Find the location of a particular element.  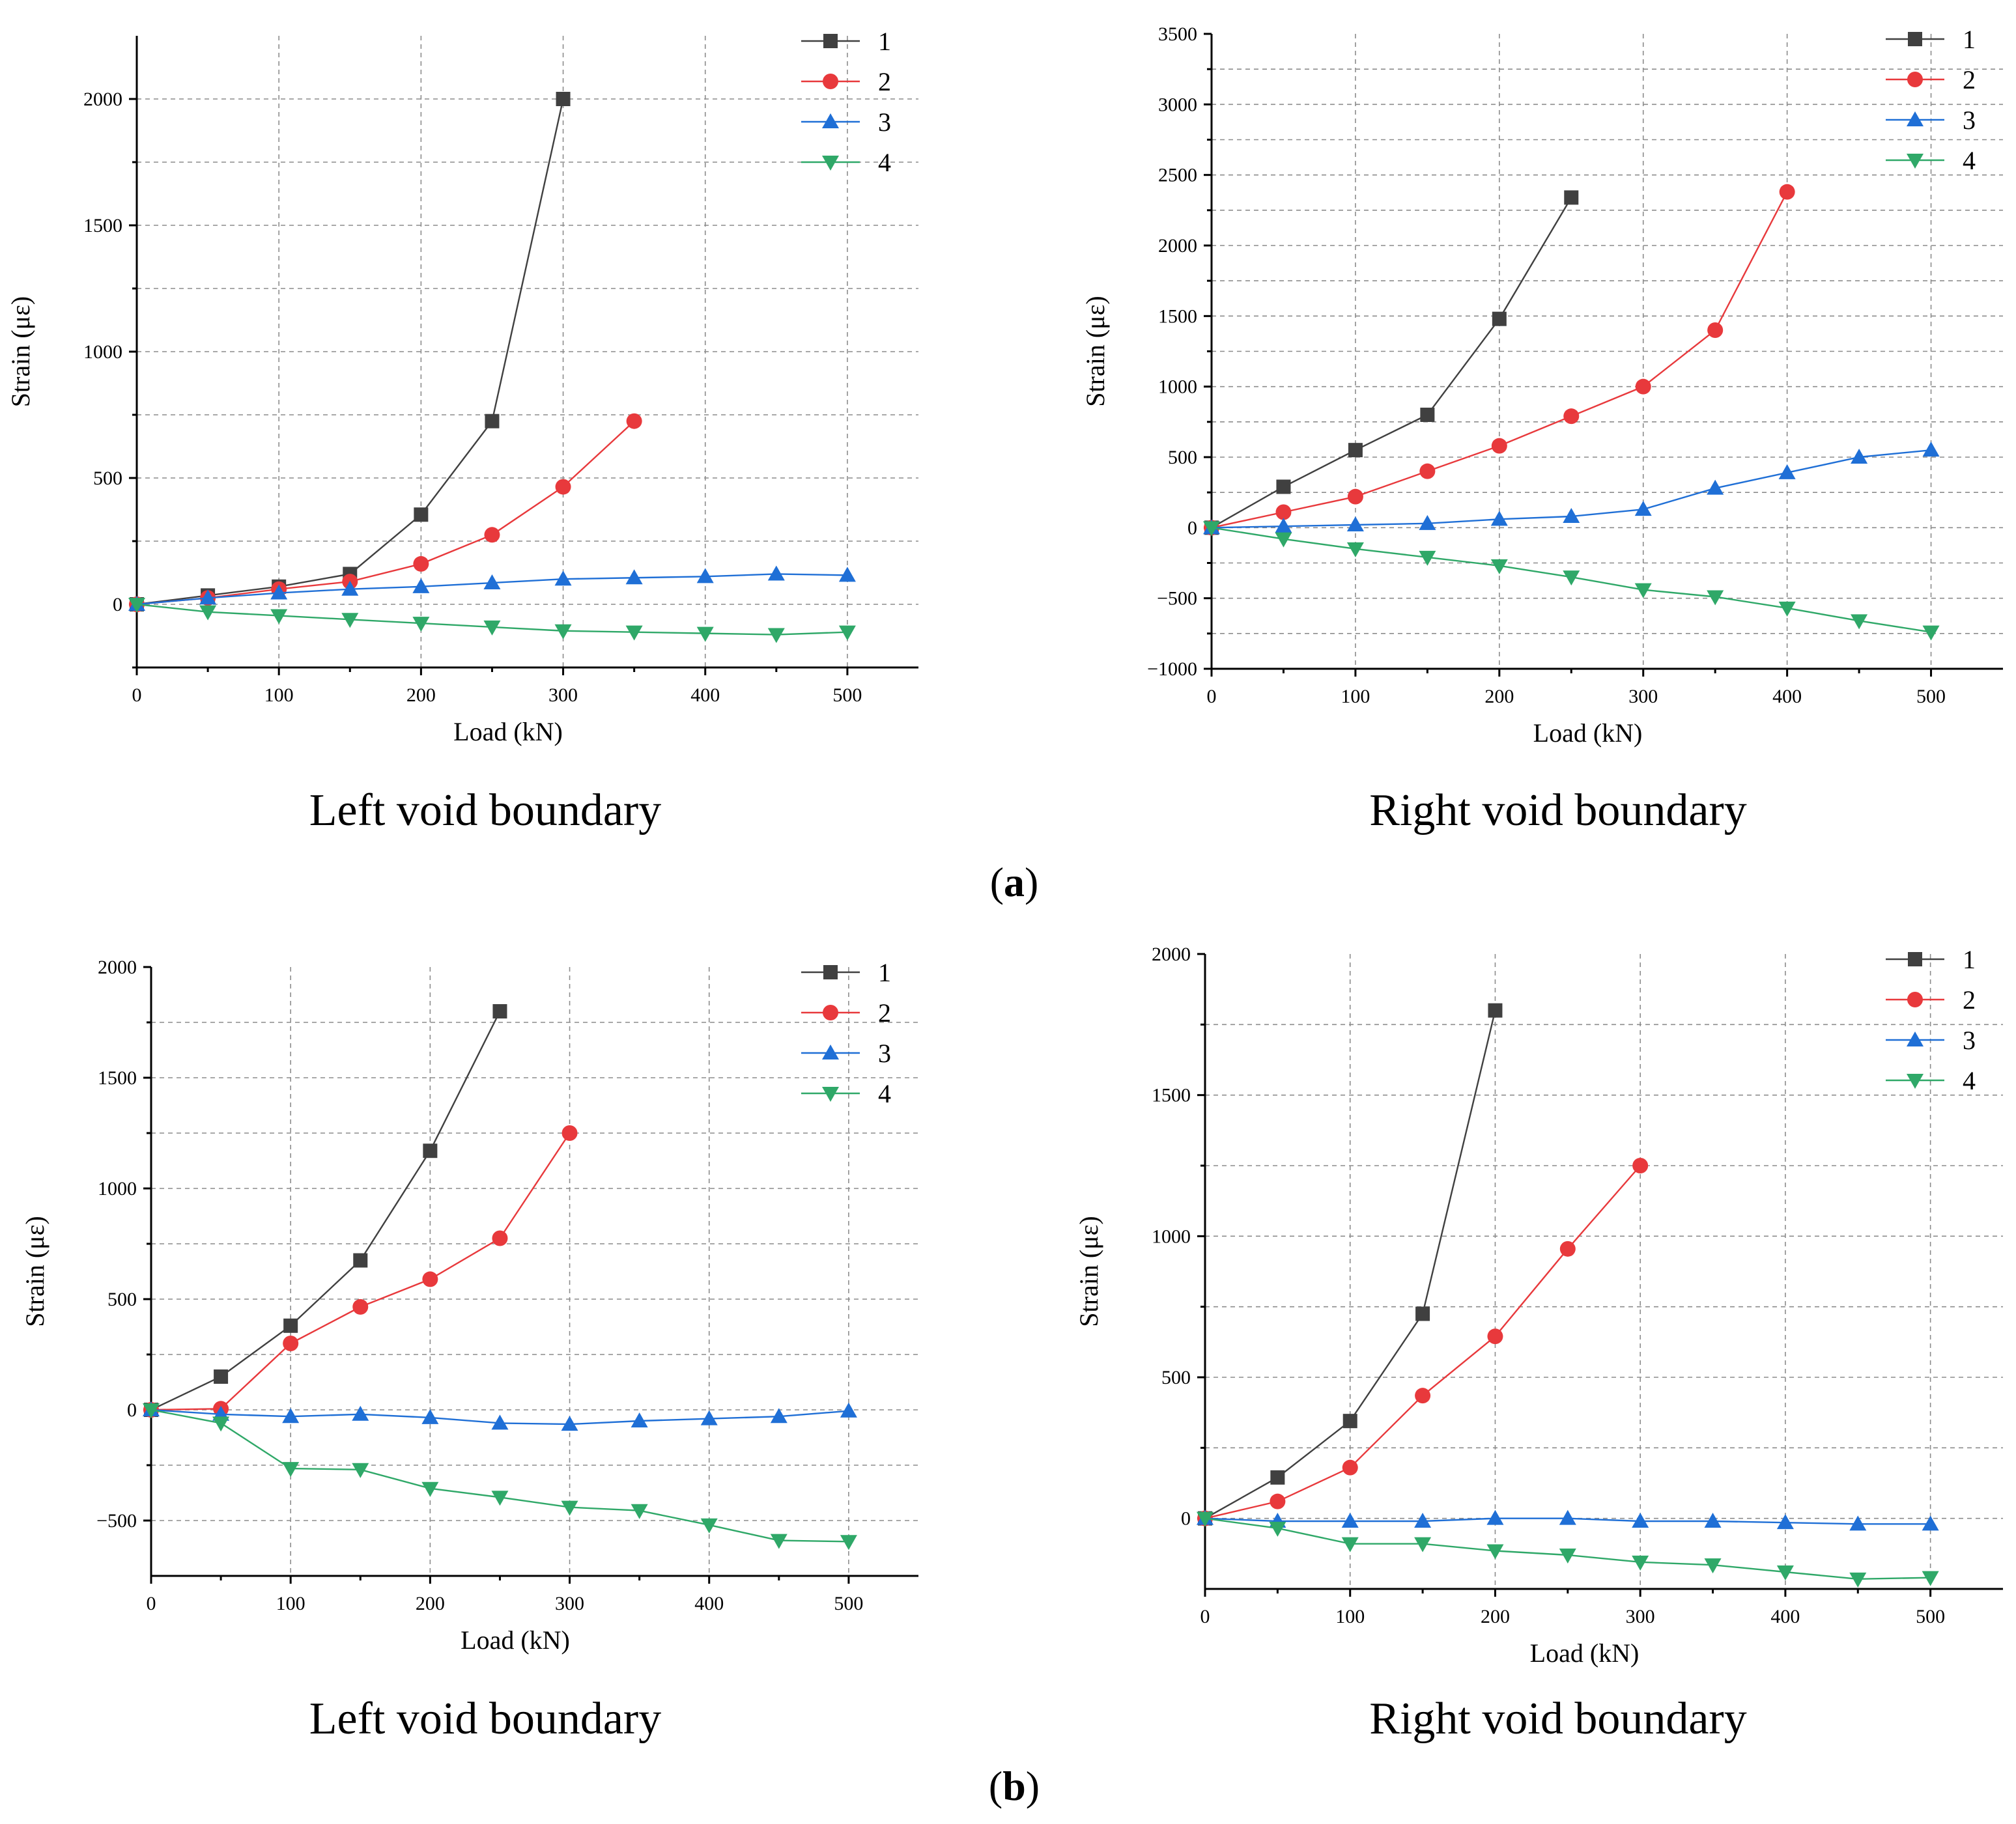

x-tick-label: 300 is located at coordinates (1640, 1617).